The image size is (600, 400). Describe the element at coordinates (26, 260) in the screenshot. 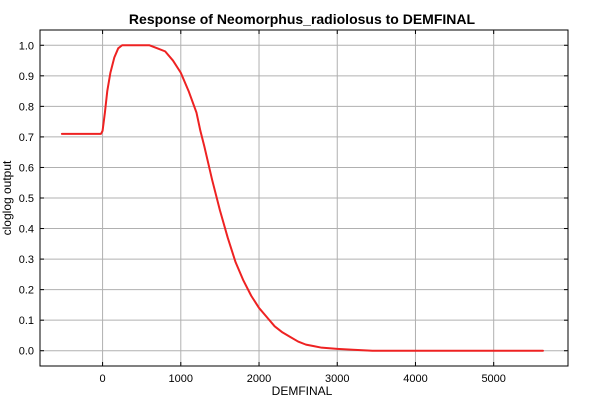

I see `y-tick-label: 0.3` at that location.